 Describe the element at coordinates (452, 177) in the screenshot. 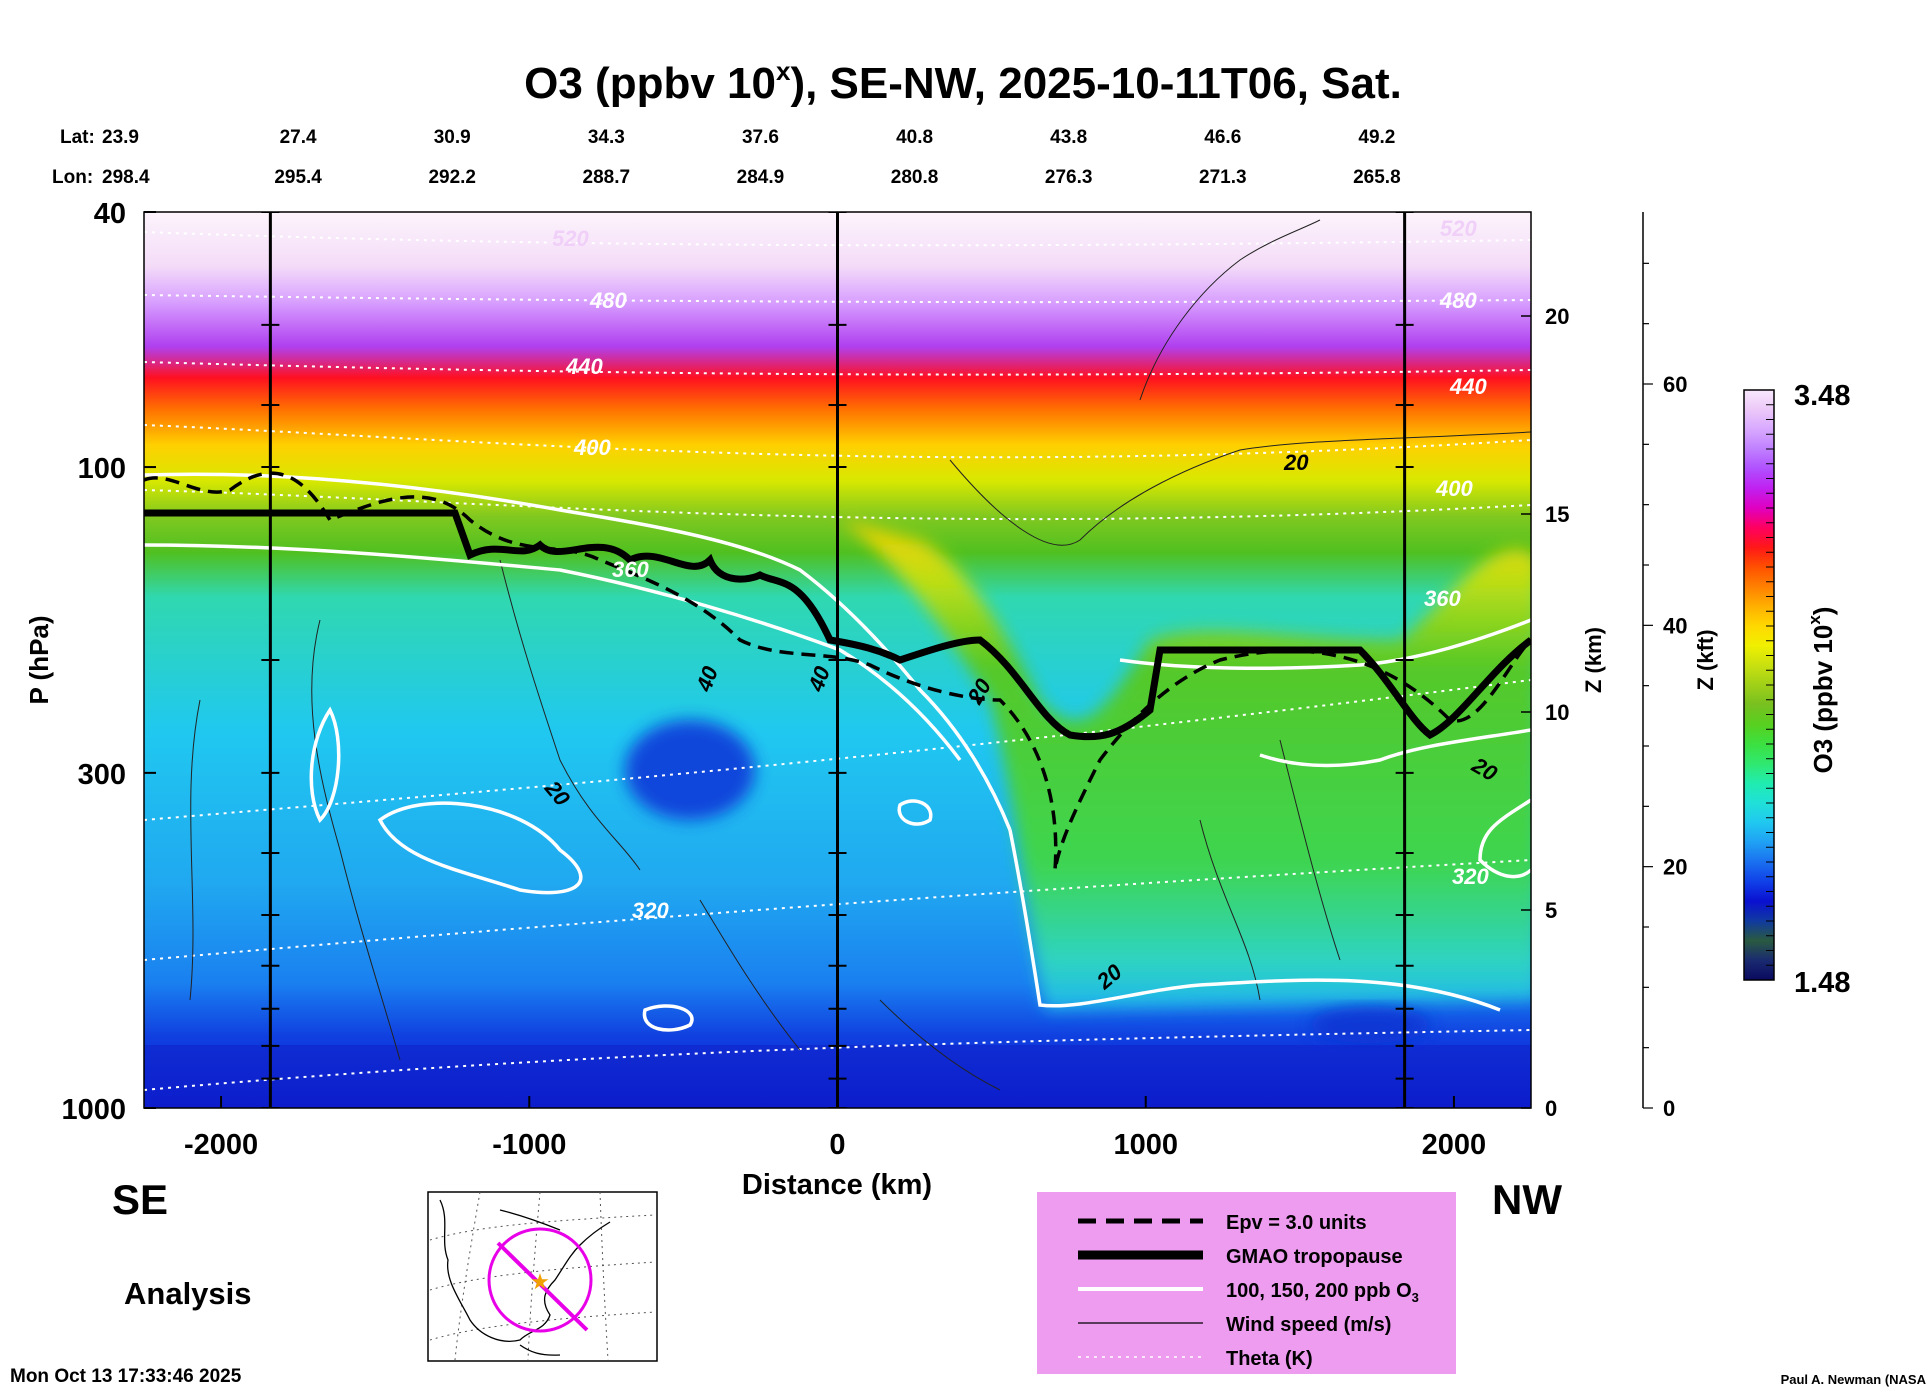

I see `lon-value: 292.2` at that location.